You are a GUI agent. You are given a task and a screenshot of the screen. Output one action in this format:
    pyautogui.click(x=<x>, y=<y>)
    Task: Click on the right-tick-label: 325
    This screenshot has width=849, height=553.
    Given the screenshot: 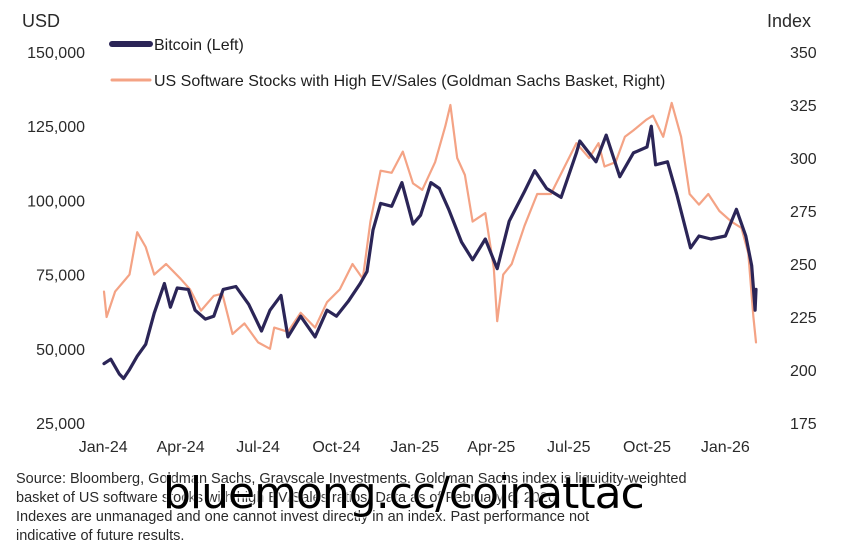 What is the action you would take?
    pyautogui.click(x=803, y=106)
    